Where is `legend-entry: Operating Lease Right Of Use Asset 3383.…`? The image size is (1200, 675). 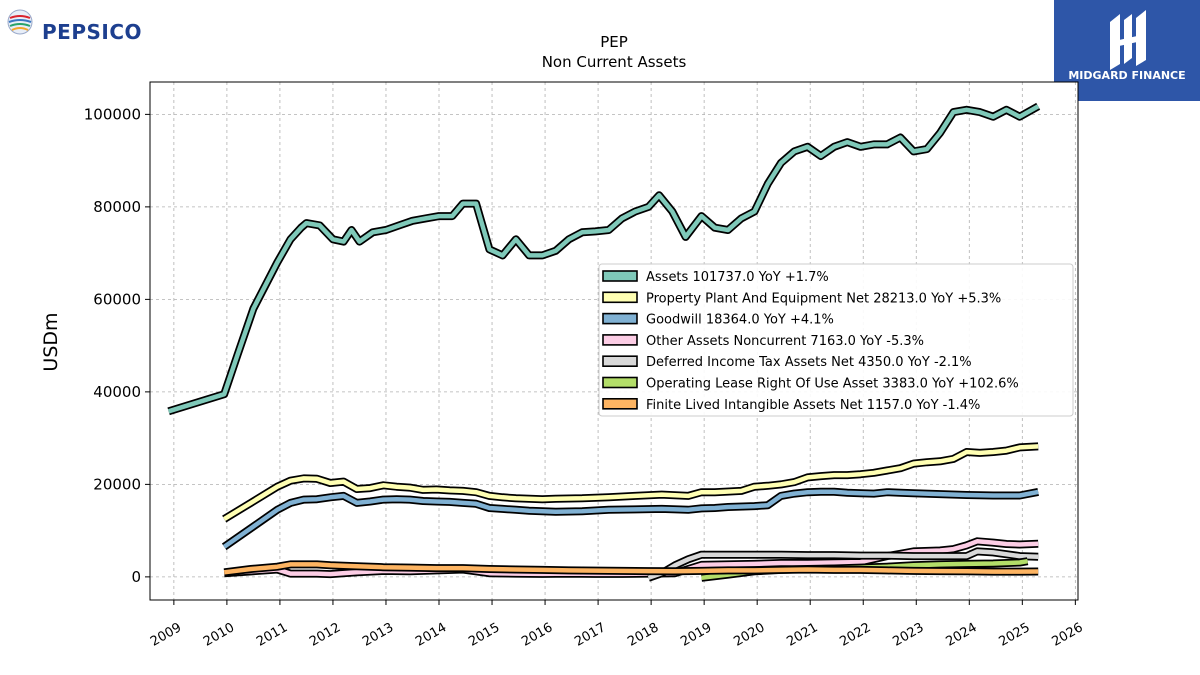 legend-entry: Operating Lease Right Of Use Asset 3383.… is located at coordinates (832, 384).